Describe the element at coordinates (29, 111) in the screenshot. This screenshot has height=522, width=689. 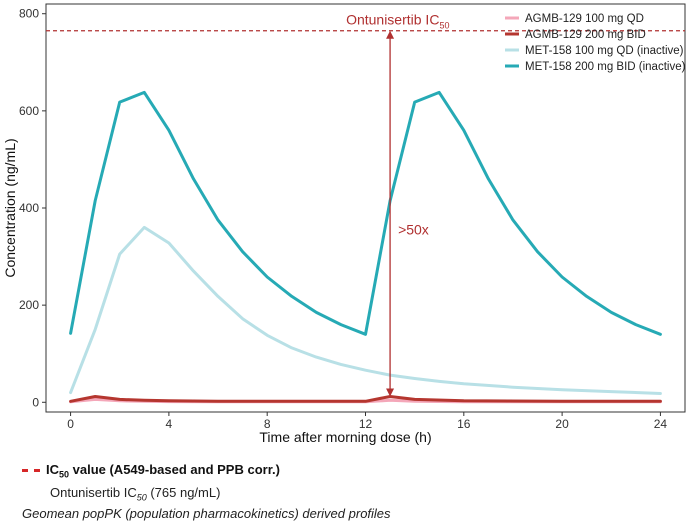
I see `y-tick-label: 600` at that location.